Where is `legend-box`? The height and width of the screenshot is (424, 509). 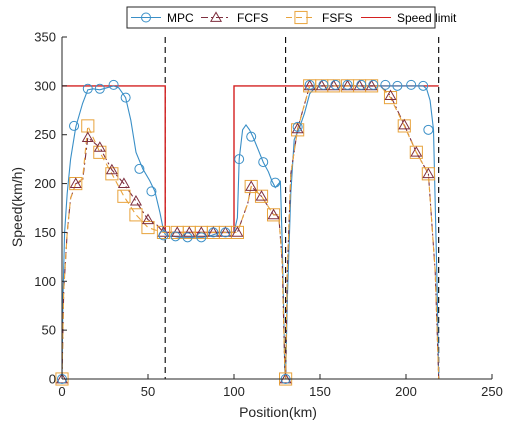
legend-box is located at coordinates (281, 17).